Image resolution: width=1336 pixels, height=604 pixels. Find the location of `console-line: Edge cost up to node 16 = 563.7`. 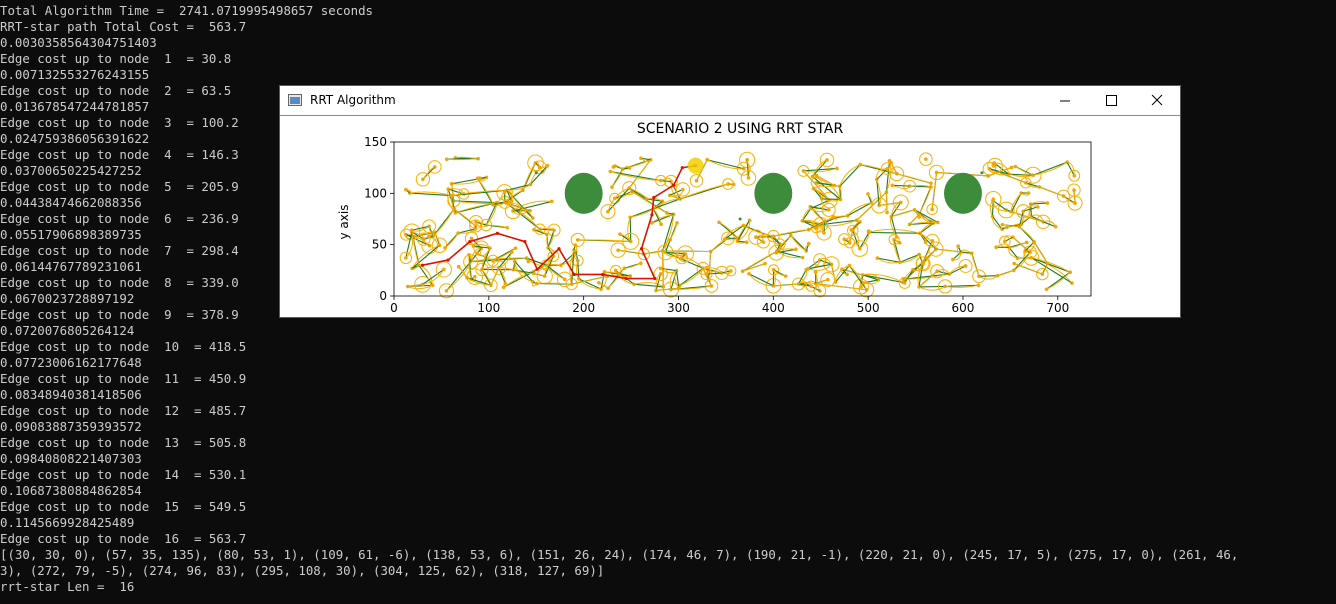

console-line: Edge cost up to node 16 = 563.7 is located at coordinates (123, 538).